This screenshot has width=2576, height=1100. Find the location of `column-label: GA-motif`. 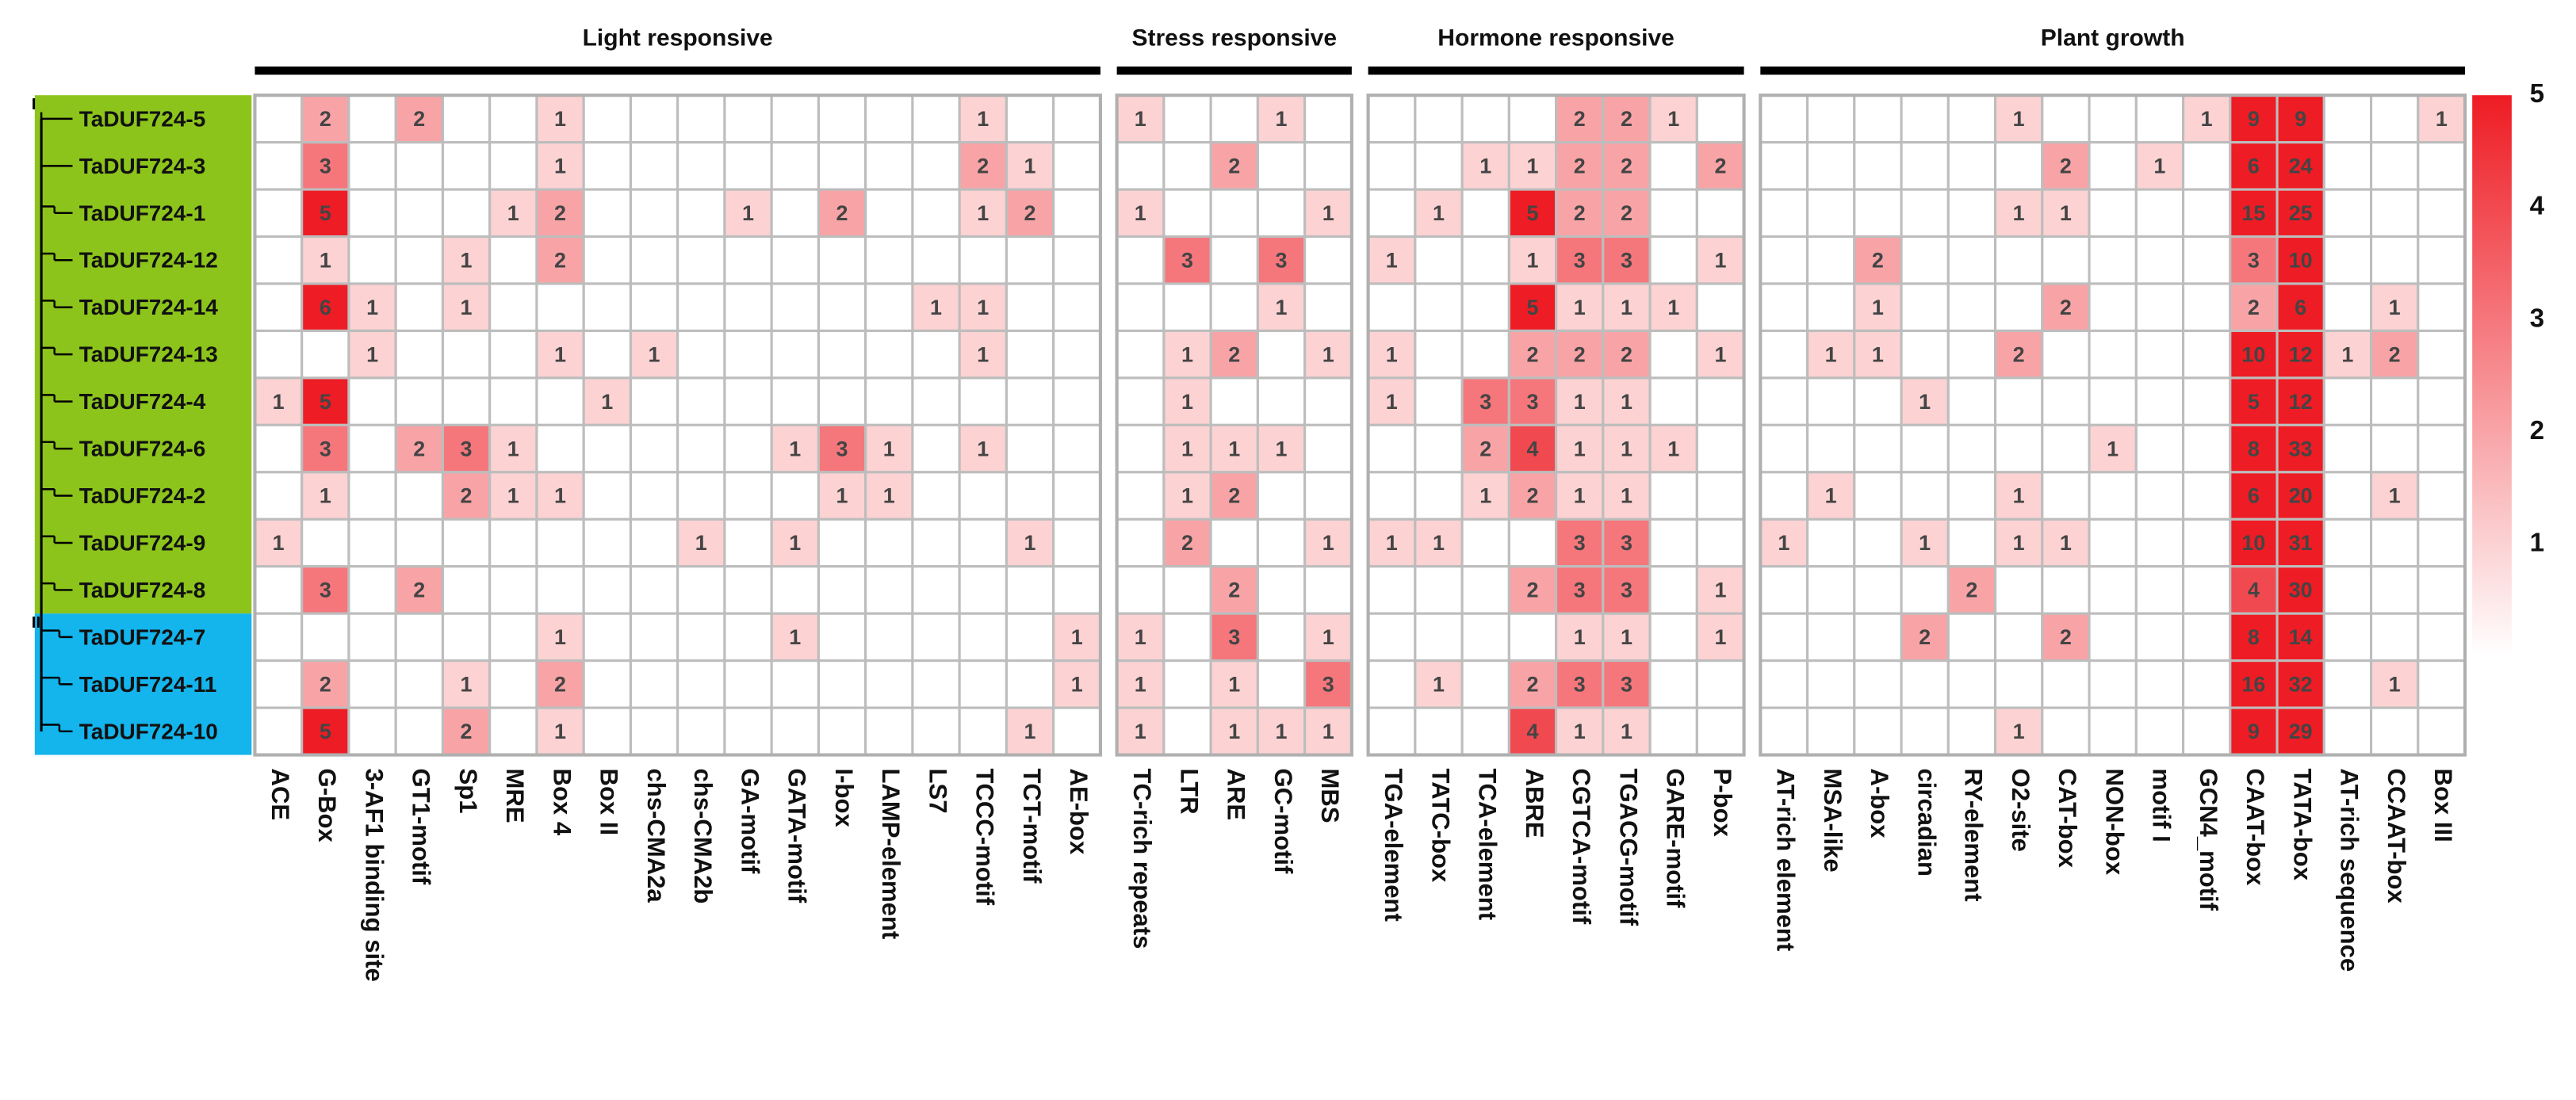

column-label: GA-motif is located at coordinates (750, 822).